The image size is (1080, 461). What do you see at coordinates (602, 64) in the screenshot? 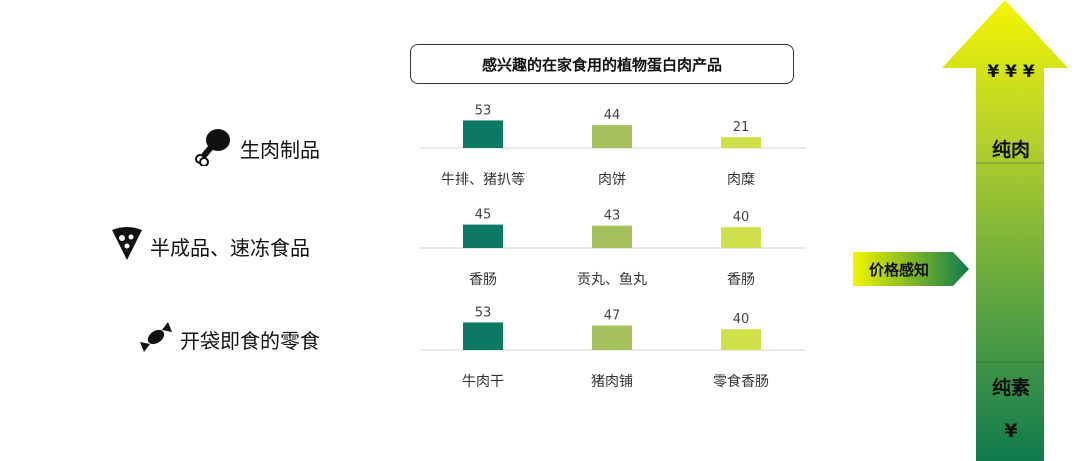
I see `chart-title: 感兴趣的在家食用的植物蛋白肉产品` at bounding box center [602, 64].